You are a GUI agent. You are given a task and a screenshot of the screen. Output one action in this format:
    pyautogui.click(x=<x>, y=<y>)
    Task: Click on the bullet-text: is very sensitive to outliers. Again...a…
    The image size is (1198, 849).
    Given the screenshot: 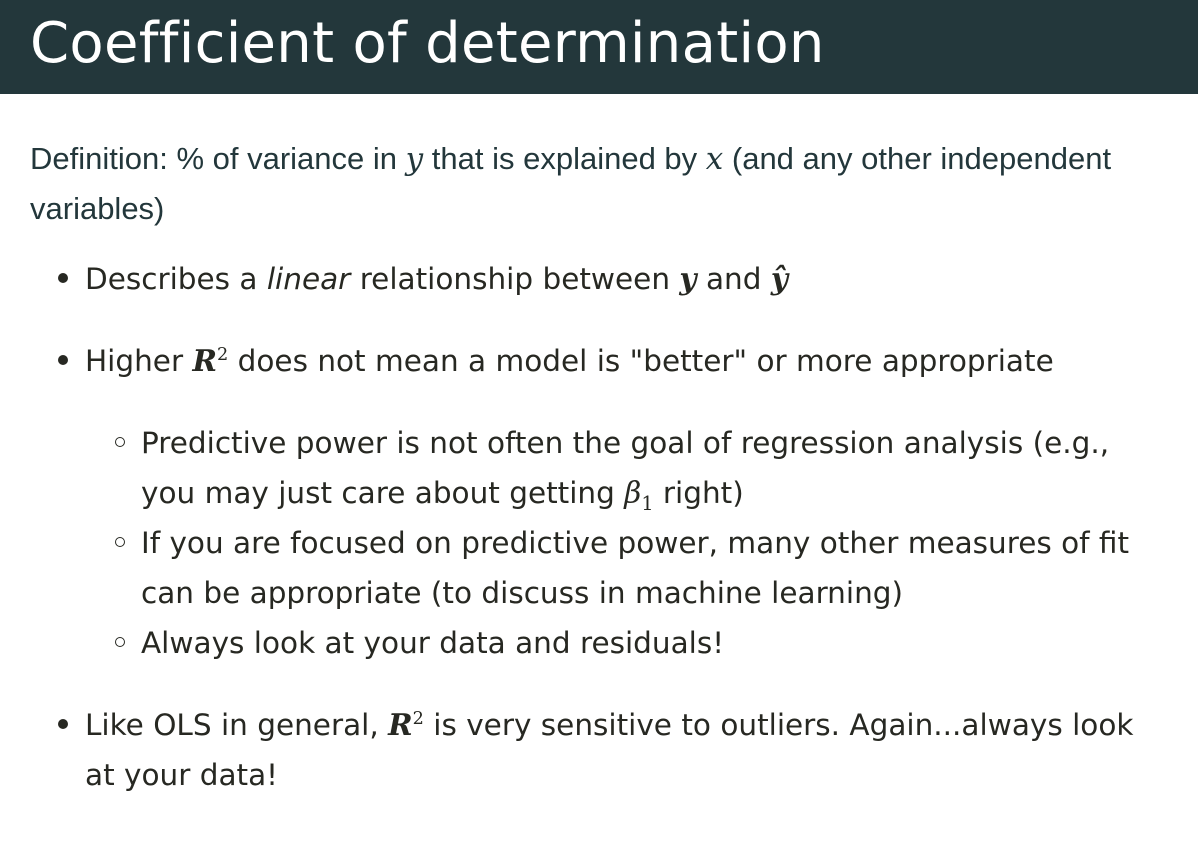 What is the action you would take?
    pyautogui.click(x=609, y=750)
    